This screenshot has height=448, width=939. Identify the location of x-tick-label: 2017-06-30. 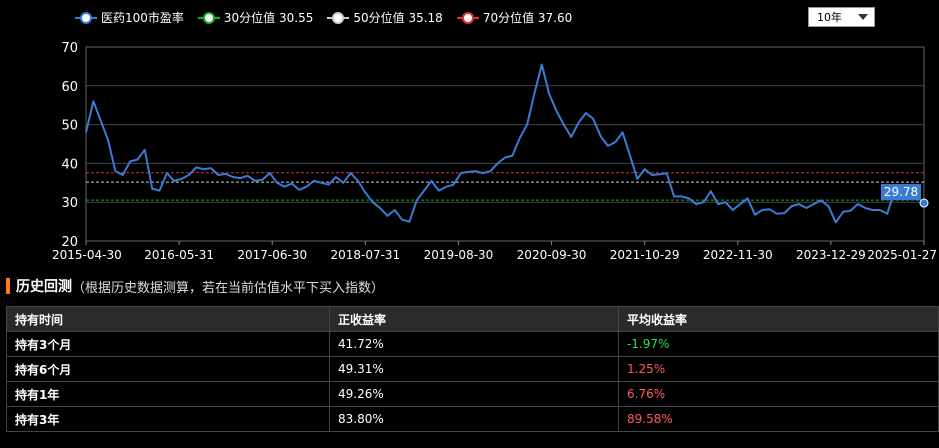
(272, 255).